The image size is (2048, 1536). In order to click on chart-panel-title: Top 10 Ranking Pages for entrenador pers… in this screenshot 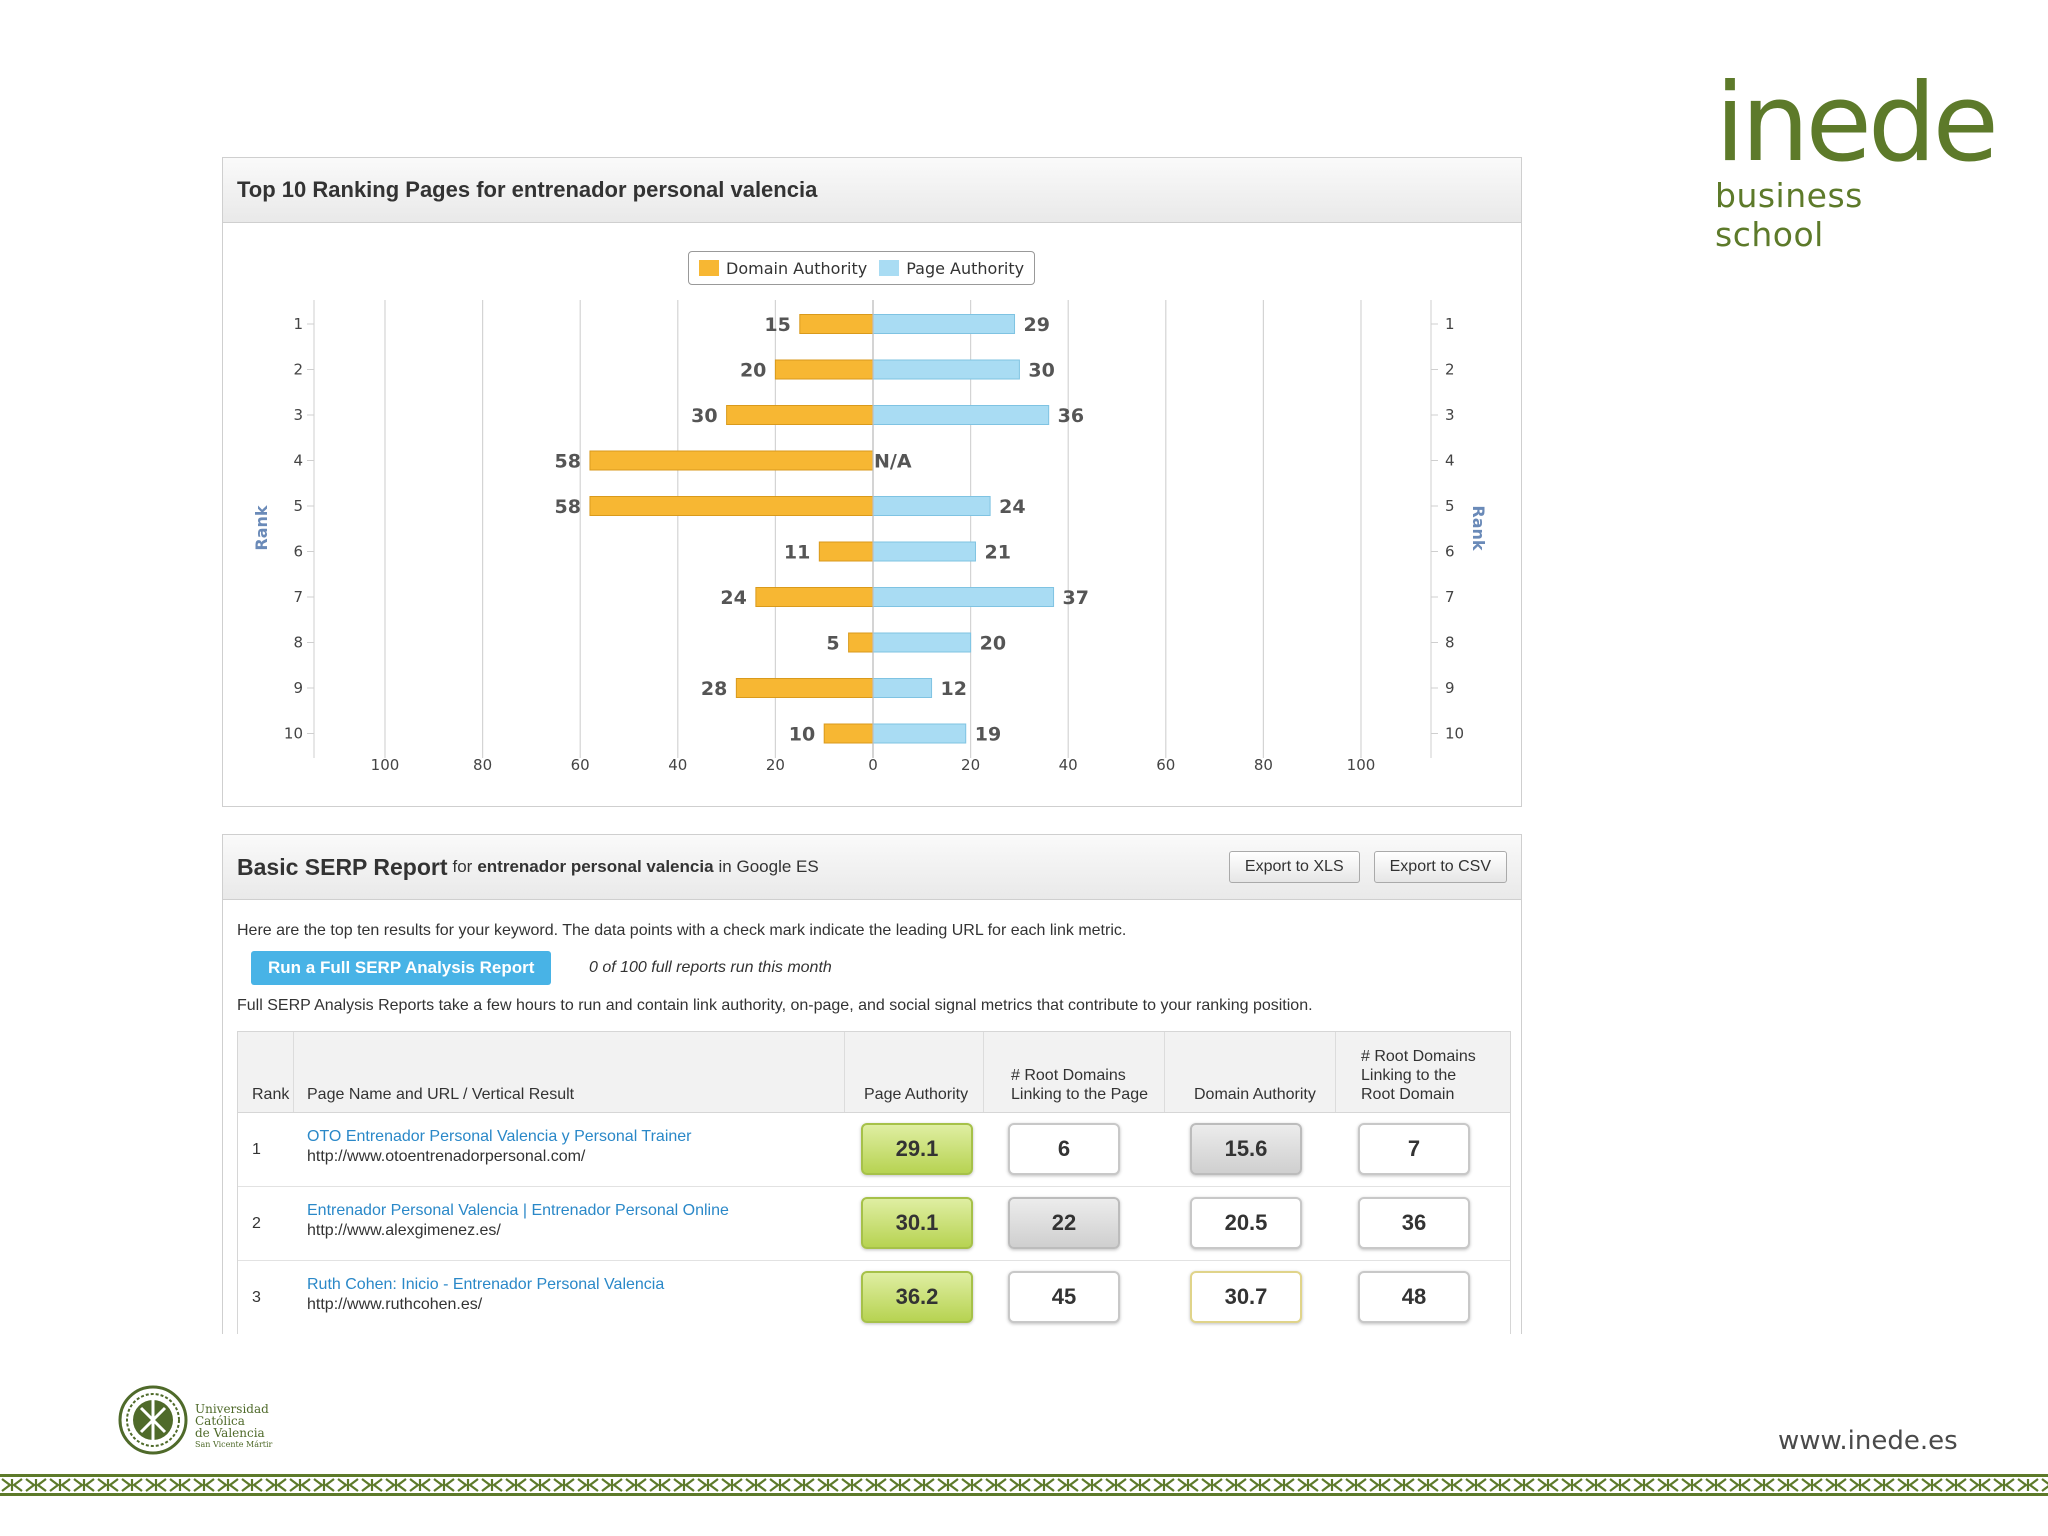, I will do `click(527, 189)`.